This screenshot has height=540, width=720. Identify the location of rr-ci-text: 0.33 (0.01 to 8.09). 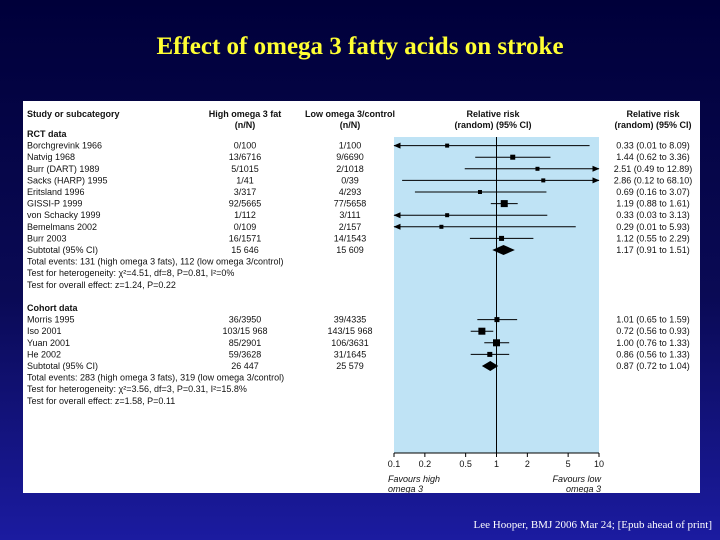
(653, 146).